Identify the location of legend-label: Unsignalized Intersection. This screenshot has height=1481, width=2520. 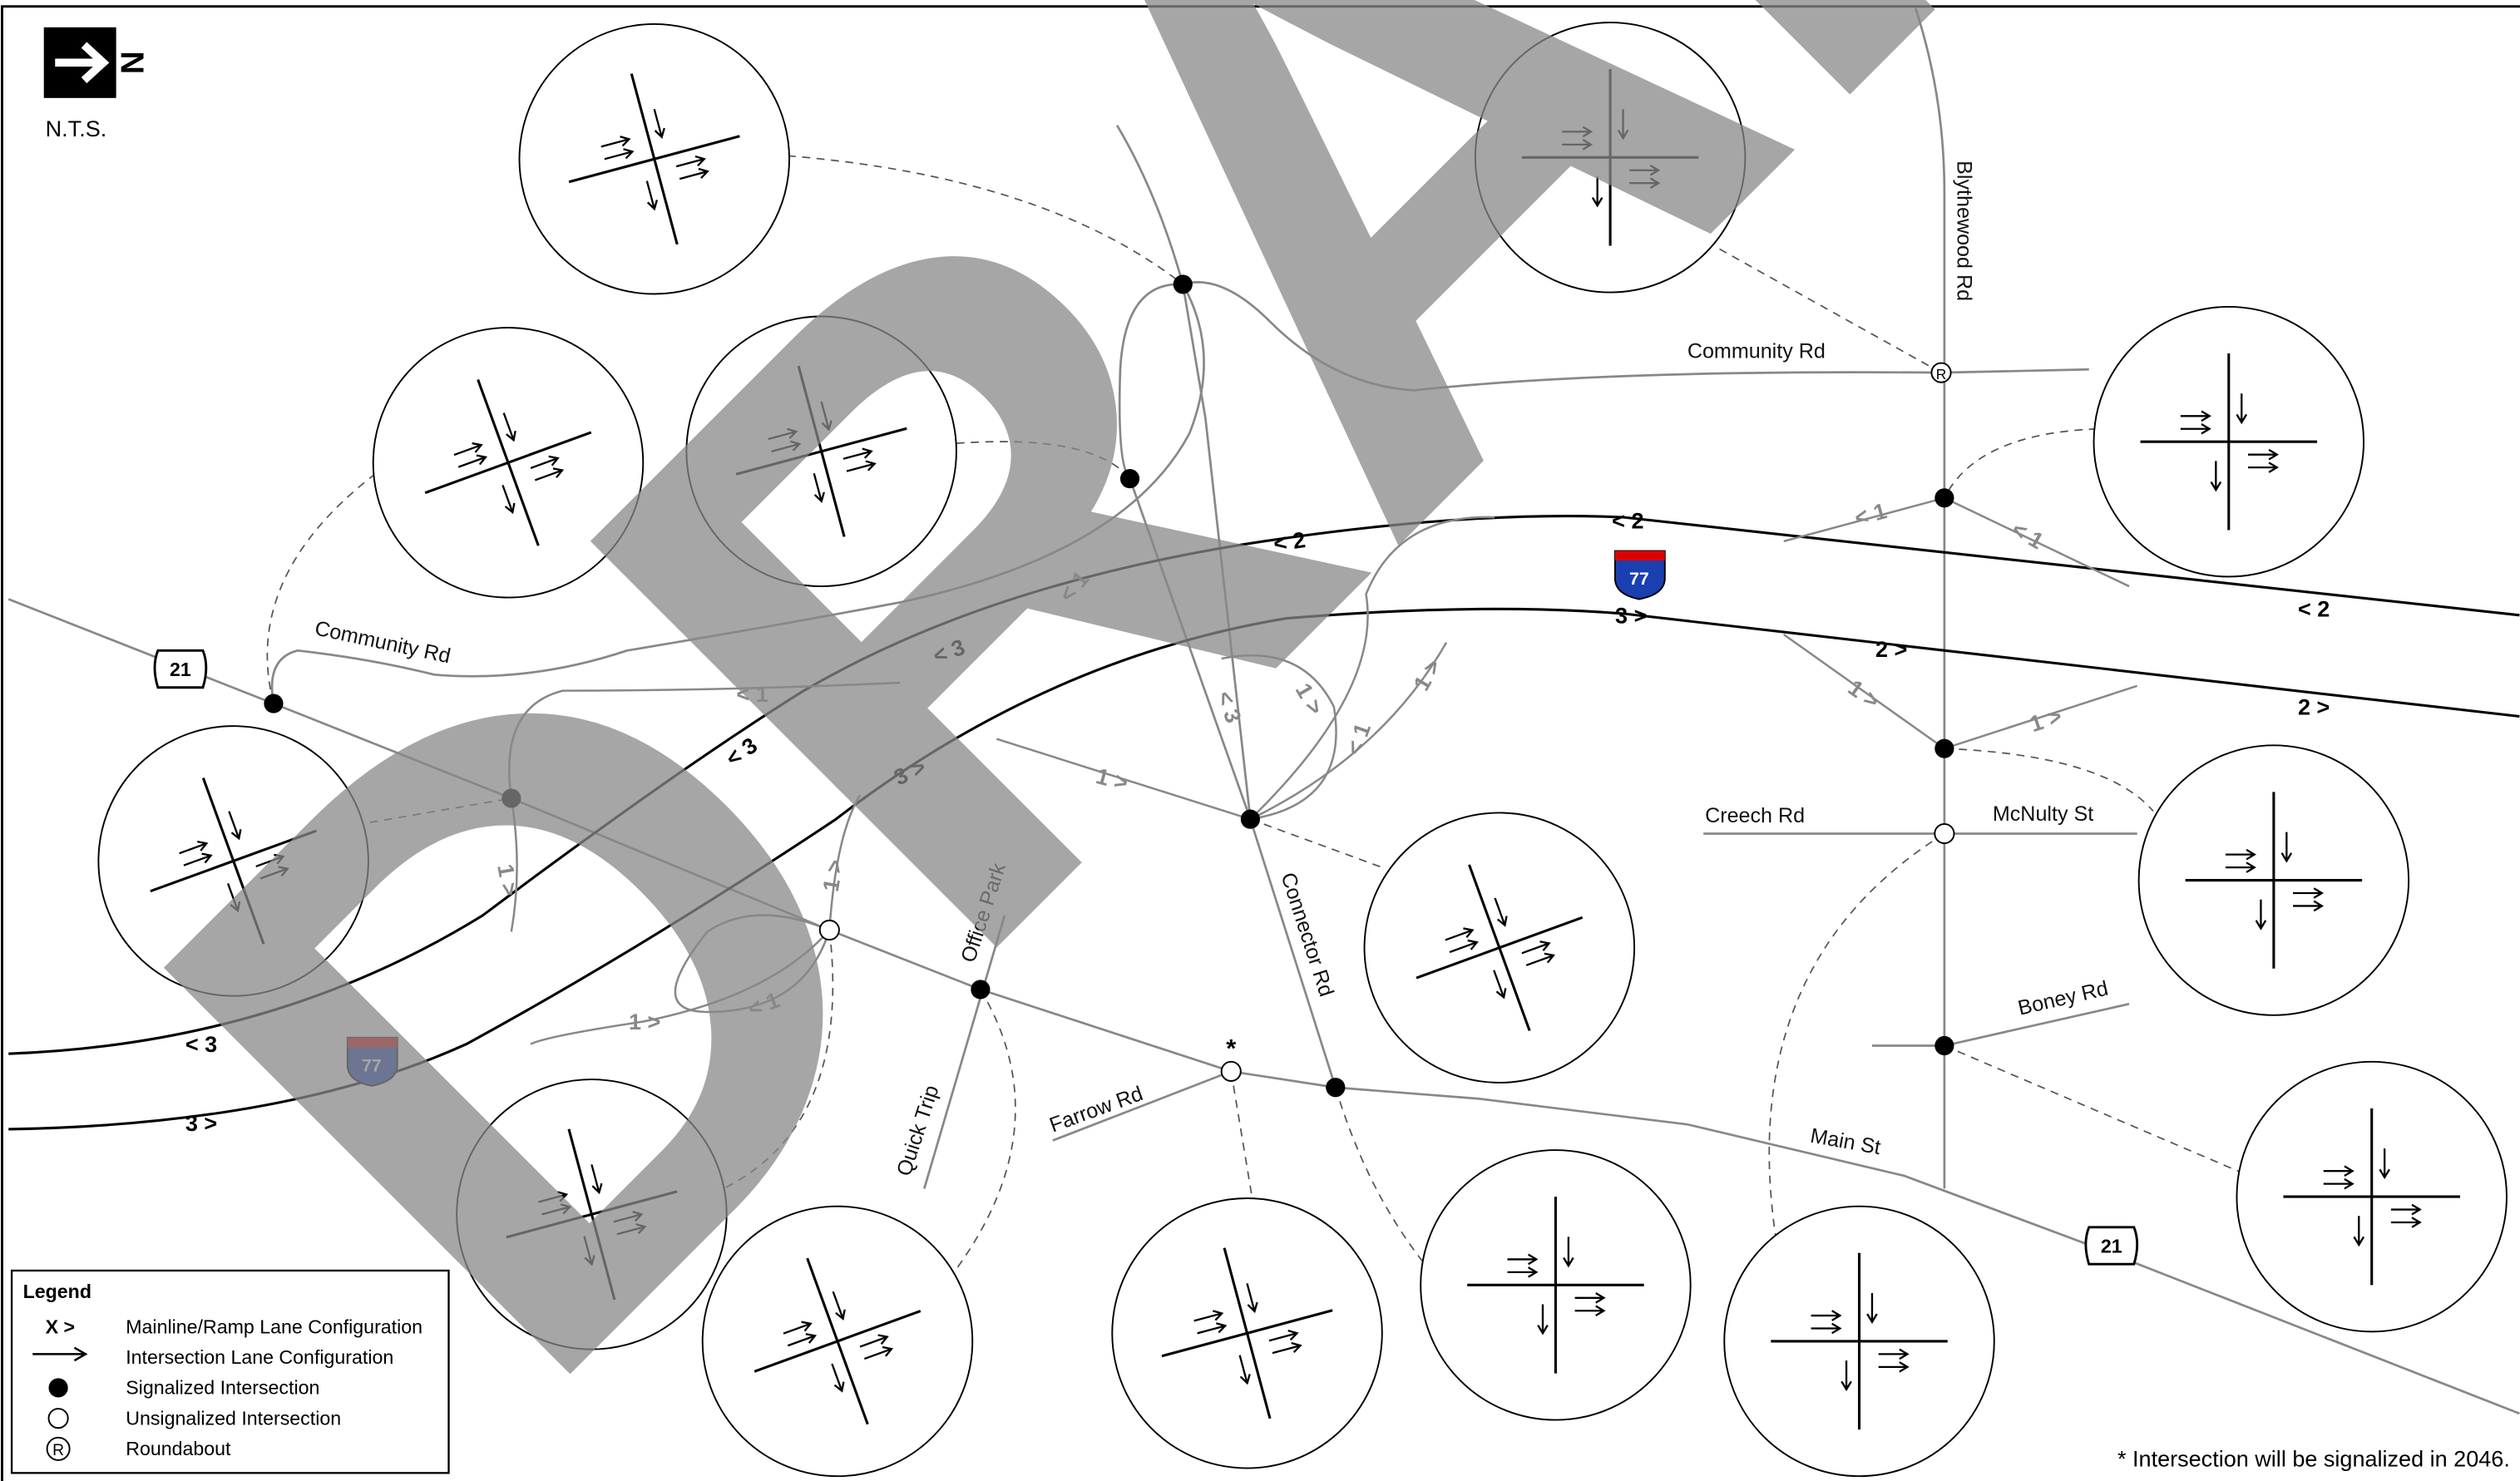
(233, 1418).